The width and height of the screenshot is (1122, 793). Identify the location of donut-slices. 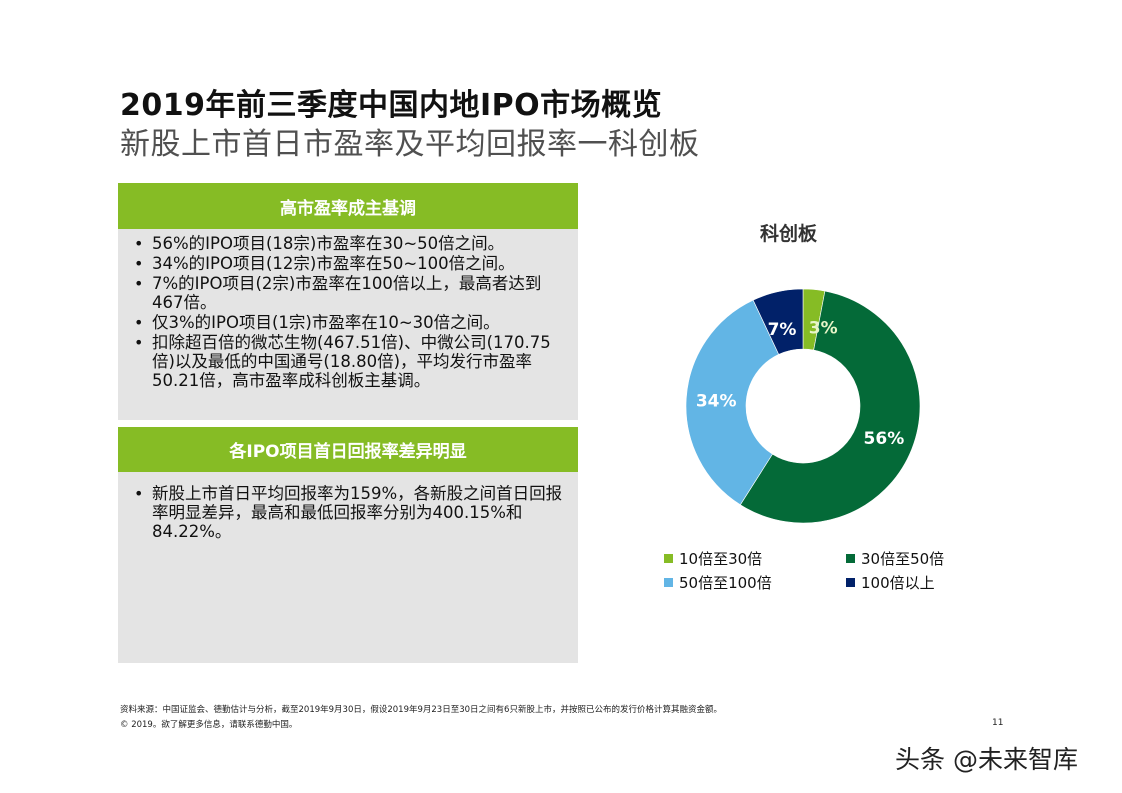
(803, 406).